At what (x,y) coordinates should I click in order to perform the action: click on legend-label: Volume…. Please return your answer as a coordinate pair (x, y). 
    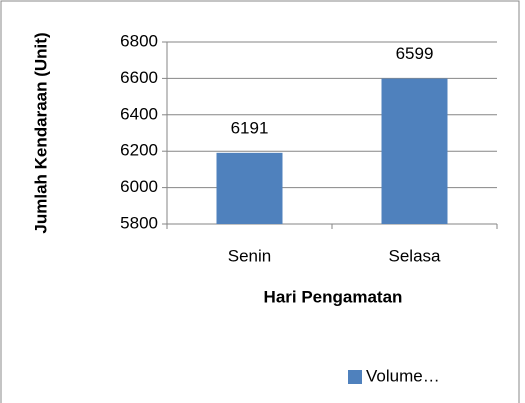
    Looking at the image, I should click on (403, 375).